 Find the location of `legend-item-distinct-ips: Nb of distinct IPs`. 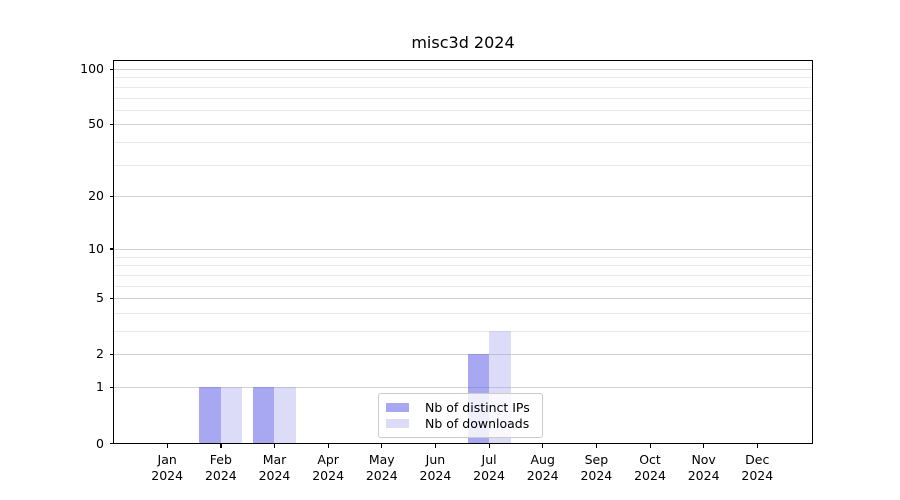

legend-item-distinct-ips: Nb of distinct IPs is located at coordinates (464, 408).